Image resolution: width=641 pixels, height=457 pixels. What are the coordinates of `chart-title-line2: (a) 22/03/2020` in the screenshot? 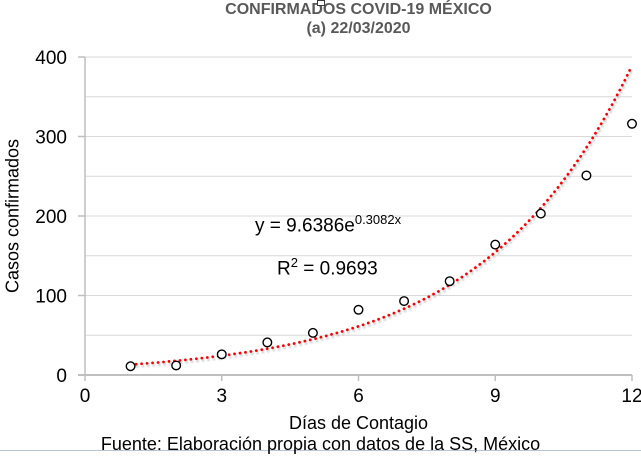 It's located at (358, 28).